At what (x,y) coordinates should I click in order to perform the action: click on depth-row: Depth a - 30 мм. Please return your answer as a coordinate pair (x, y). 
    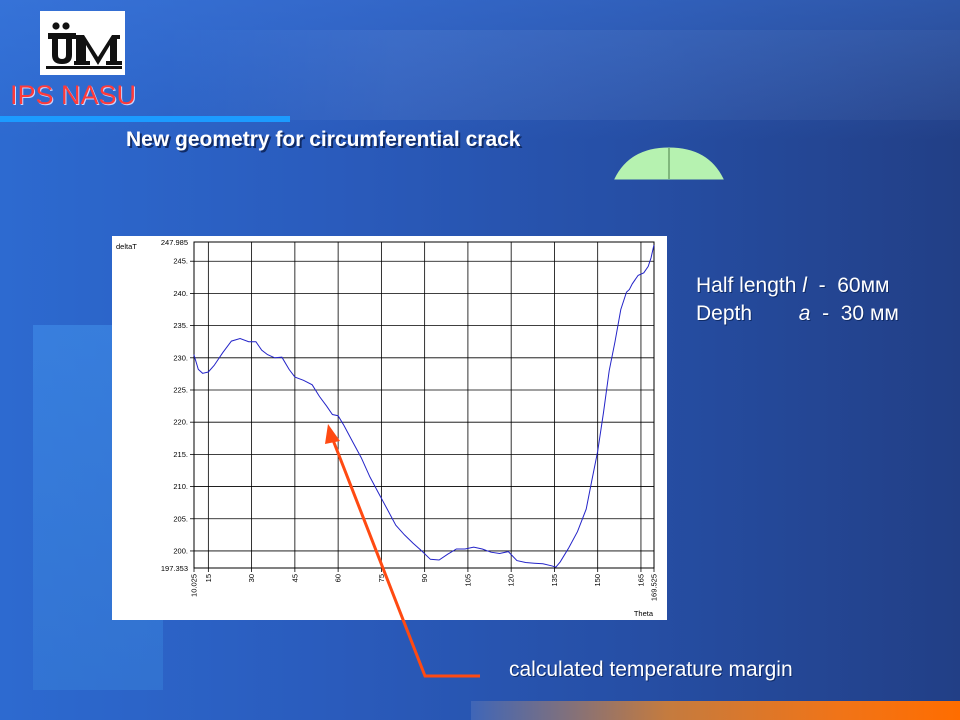
    Looking at the image, I should click on (797, 314).